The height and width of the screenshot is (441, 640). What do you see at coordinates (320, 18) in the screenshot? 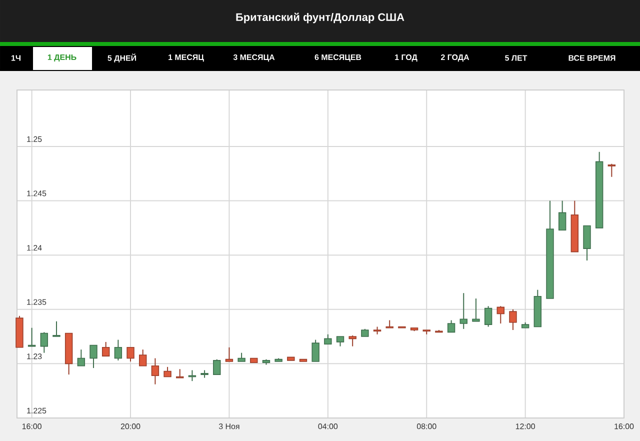
I see `chart-title: Британский фунт/Доллар США` at bounding box center [320, 18].